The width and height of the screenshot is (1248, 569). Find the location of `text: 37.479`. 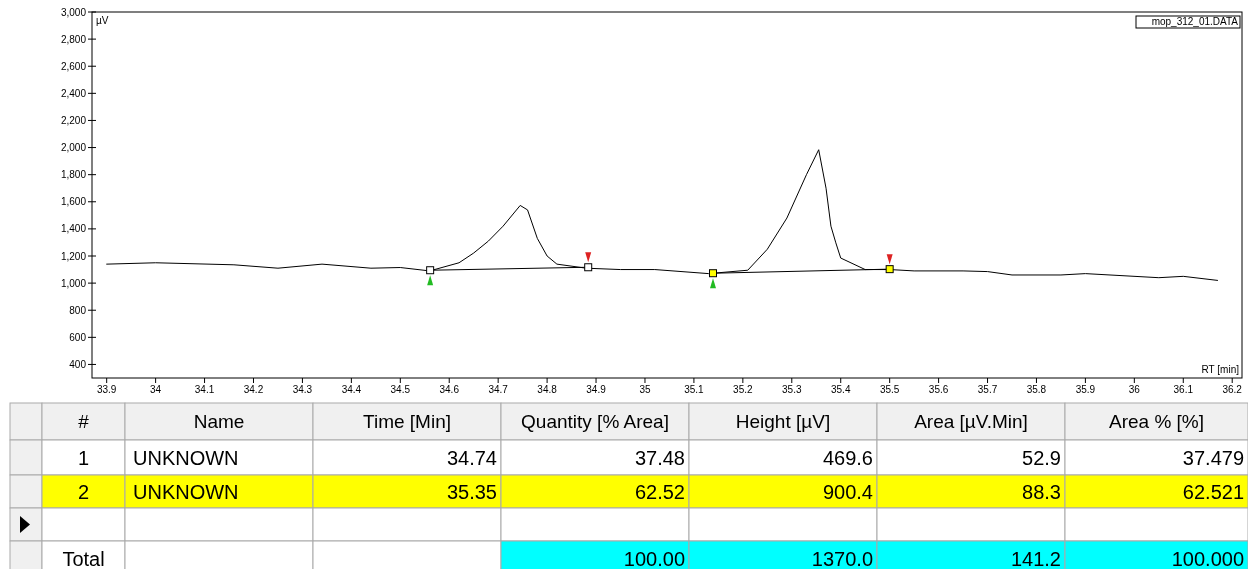

text: 37.479 is located at coordinates (1213, 457).